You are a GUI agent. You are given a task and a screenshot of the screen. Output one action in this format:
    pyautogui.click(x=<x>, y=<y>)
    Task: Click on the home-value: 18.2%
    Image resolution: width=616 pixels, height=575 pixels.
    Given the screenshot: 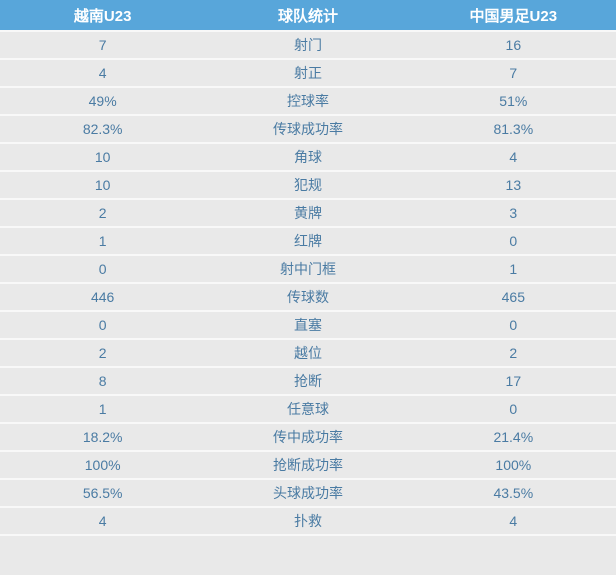 What is the action you would take?
    pyautogui.click(x=102, y=437)
    